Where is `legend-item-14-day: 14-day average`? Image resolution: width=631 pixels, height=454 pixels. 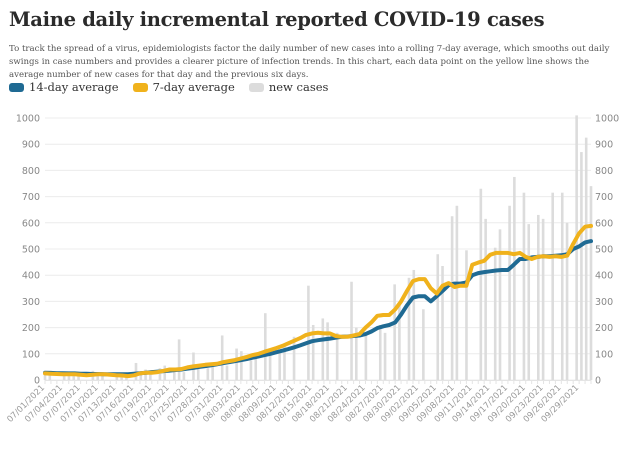 legend-item-14-day: 14-day average is located at coordinates (64, 87).